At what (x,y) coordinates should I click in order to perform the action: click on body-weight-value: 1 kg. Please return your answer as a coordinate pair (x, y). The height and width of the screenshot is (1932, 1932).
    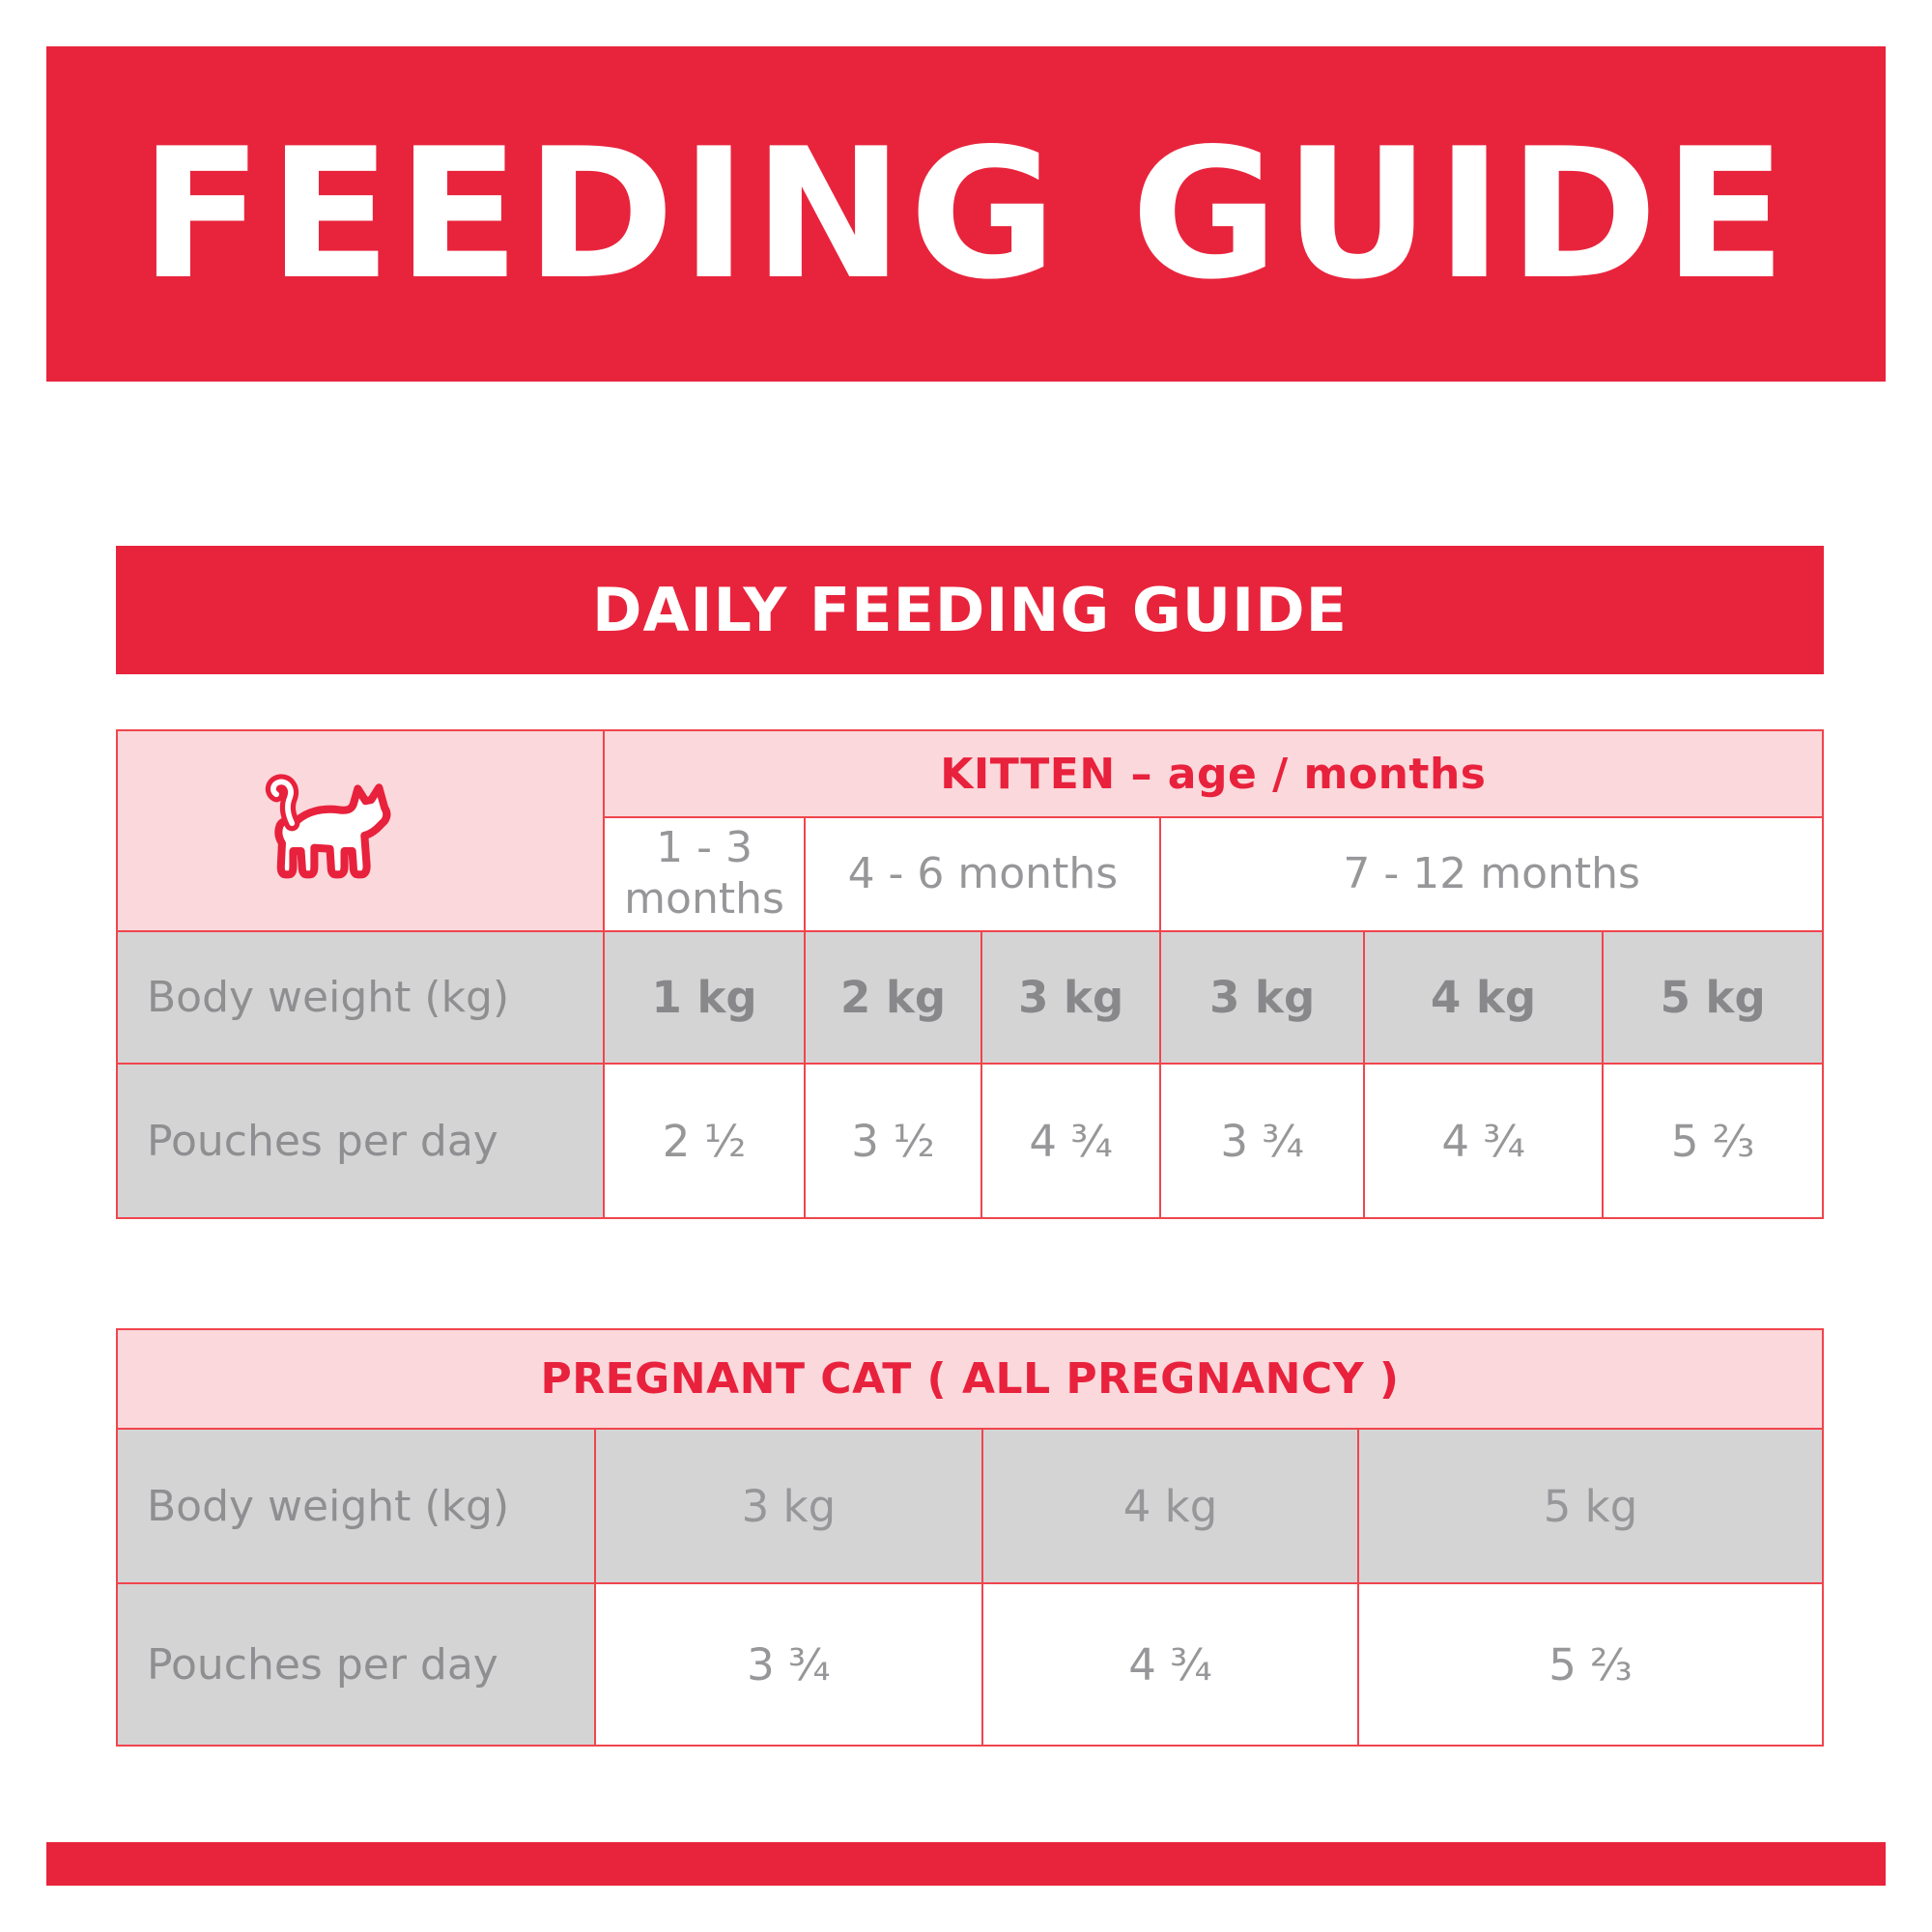
    Looking at the image, I should click on (705, 998).